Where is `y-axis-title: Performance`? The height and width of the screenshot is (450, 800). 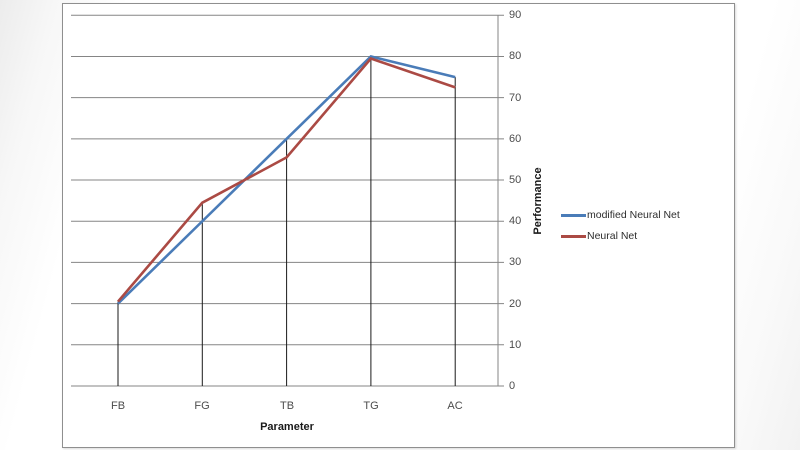
y-axis-title: Performance is located at coordinates (538, 201).